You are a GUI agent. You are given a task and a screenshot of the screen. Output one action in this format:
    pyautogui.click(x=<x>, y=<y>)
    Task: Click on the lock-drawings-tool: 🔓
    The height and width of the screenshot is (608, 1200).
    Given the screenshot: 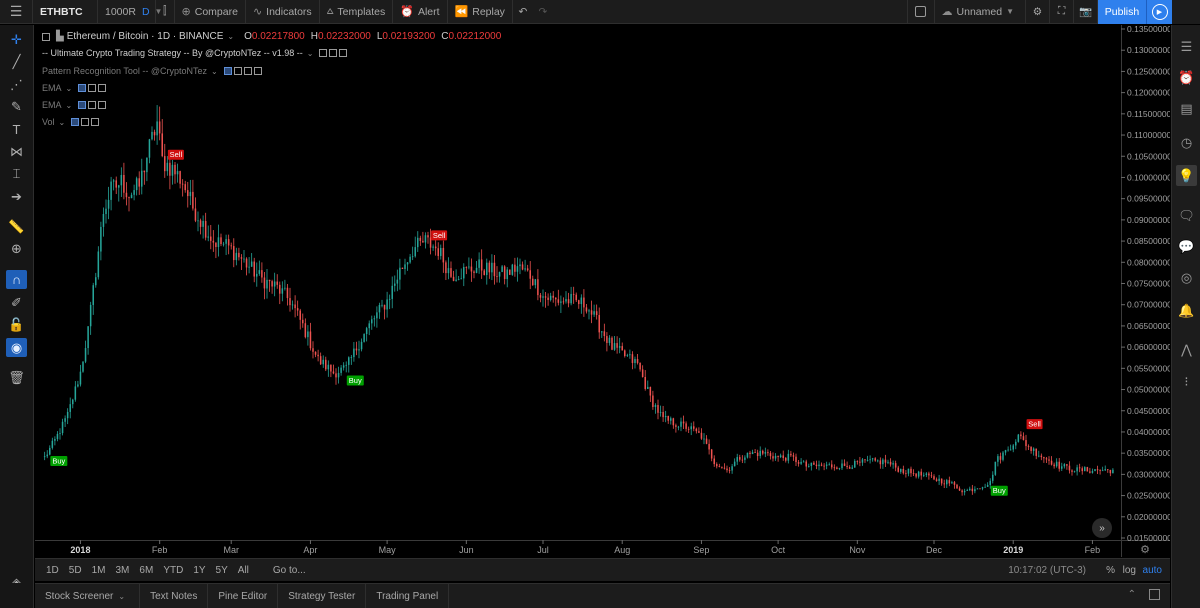 What is the action you would take?
    pyautogui.click(x=16, y=324)
    